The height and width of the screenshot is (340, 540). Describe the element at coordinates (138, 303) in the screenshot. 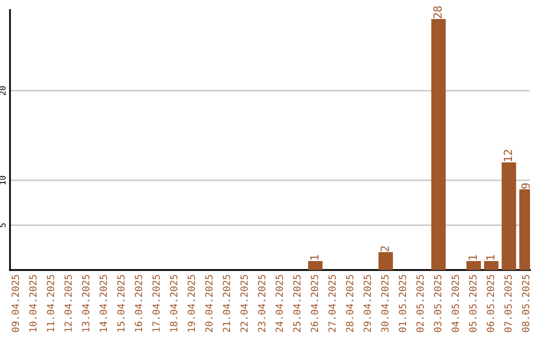

I see `x-tick-label: 16.04.2025` at that location.